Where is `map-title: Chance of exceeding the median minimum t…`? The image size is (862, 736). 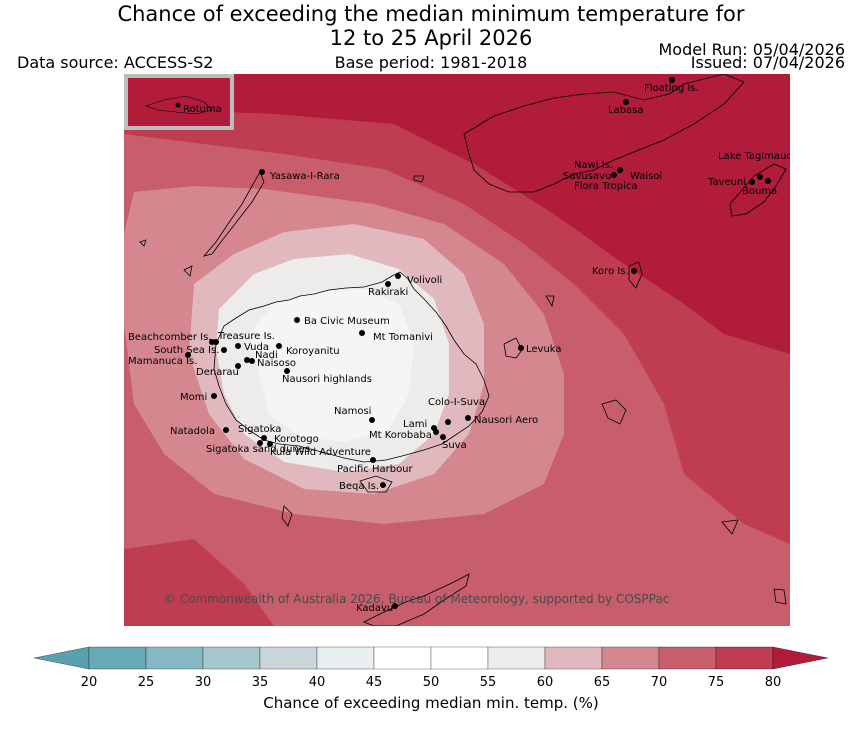 map-title: Chance of exceeding the median minimum t… is located at coordinates (431, 26).